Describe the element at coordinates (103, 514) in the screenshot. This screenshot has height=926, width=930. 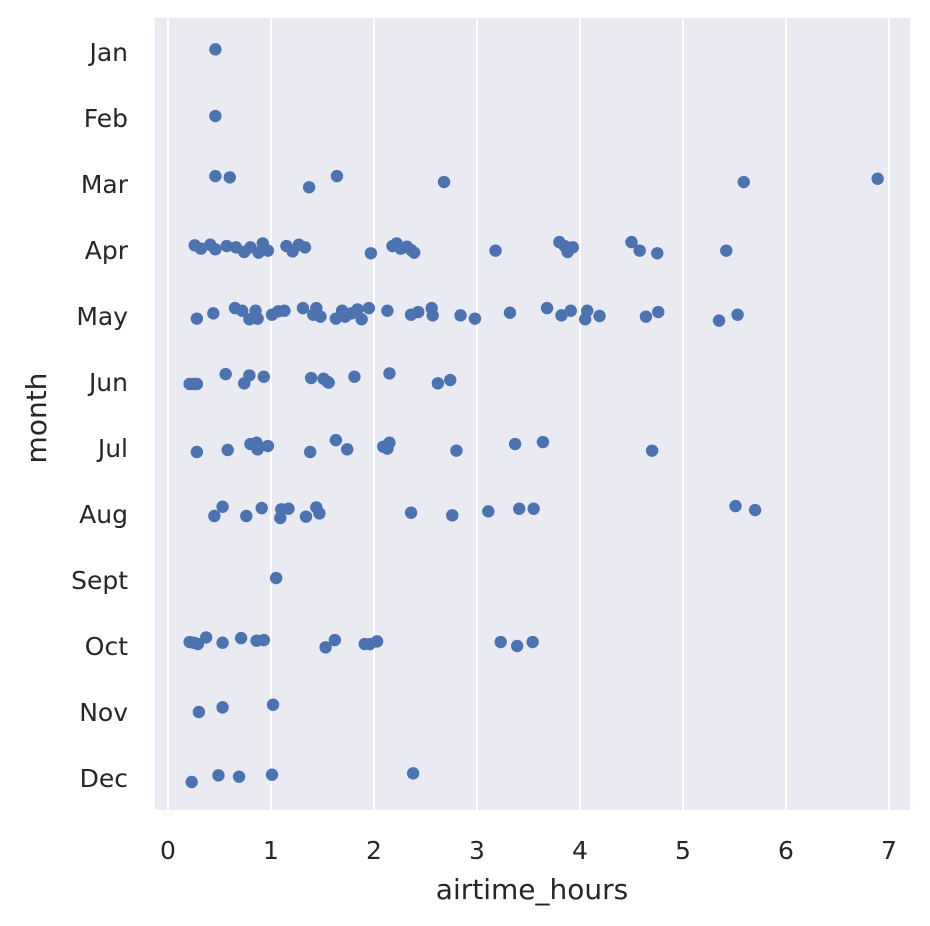
I see `y-tick-label: Aug` at that location.